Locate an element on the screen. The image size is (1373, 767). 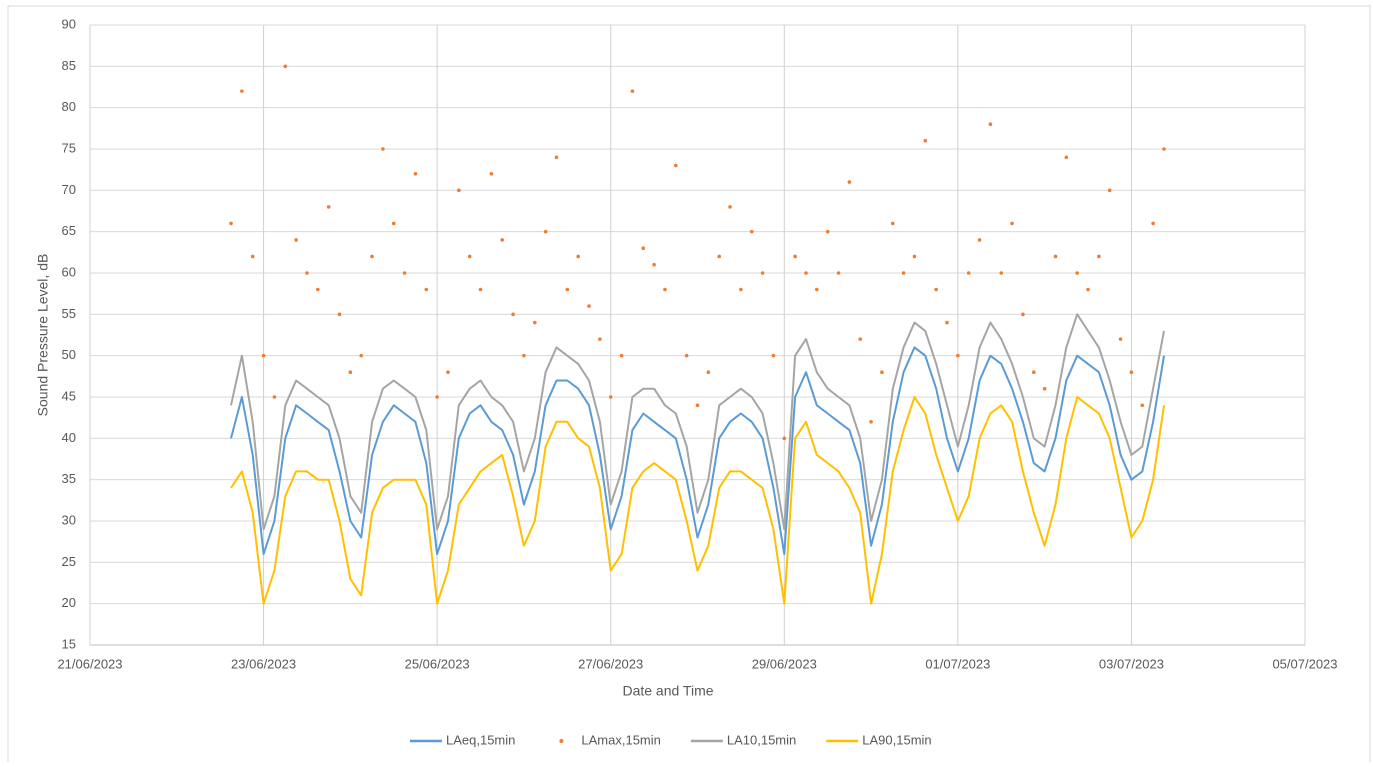
legend-label: LAmax,15min is located at coordinates (620, 739).